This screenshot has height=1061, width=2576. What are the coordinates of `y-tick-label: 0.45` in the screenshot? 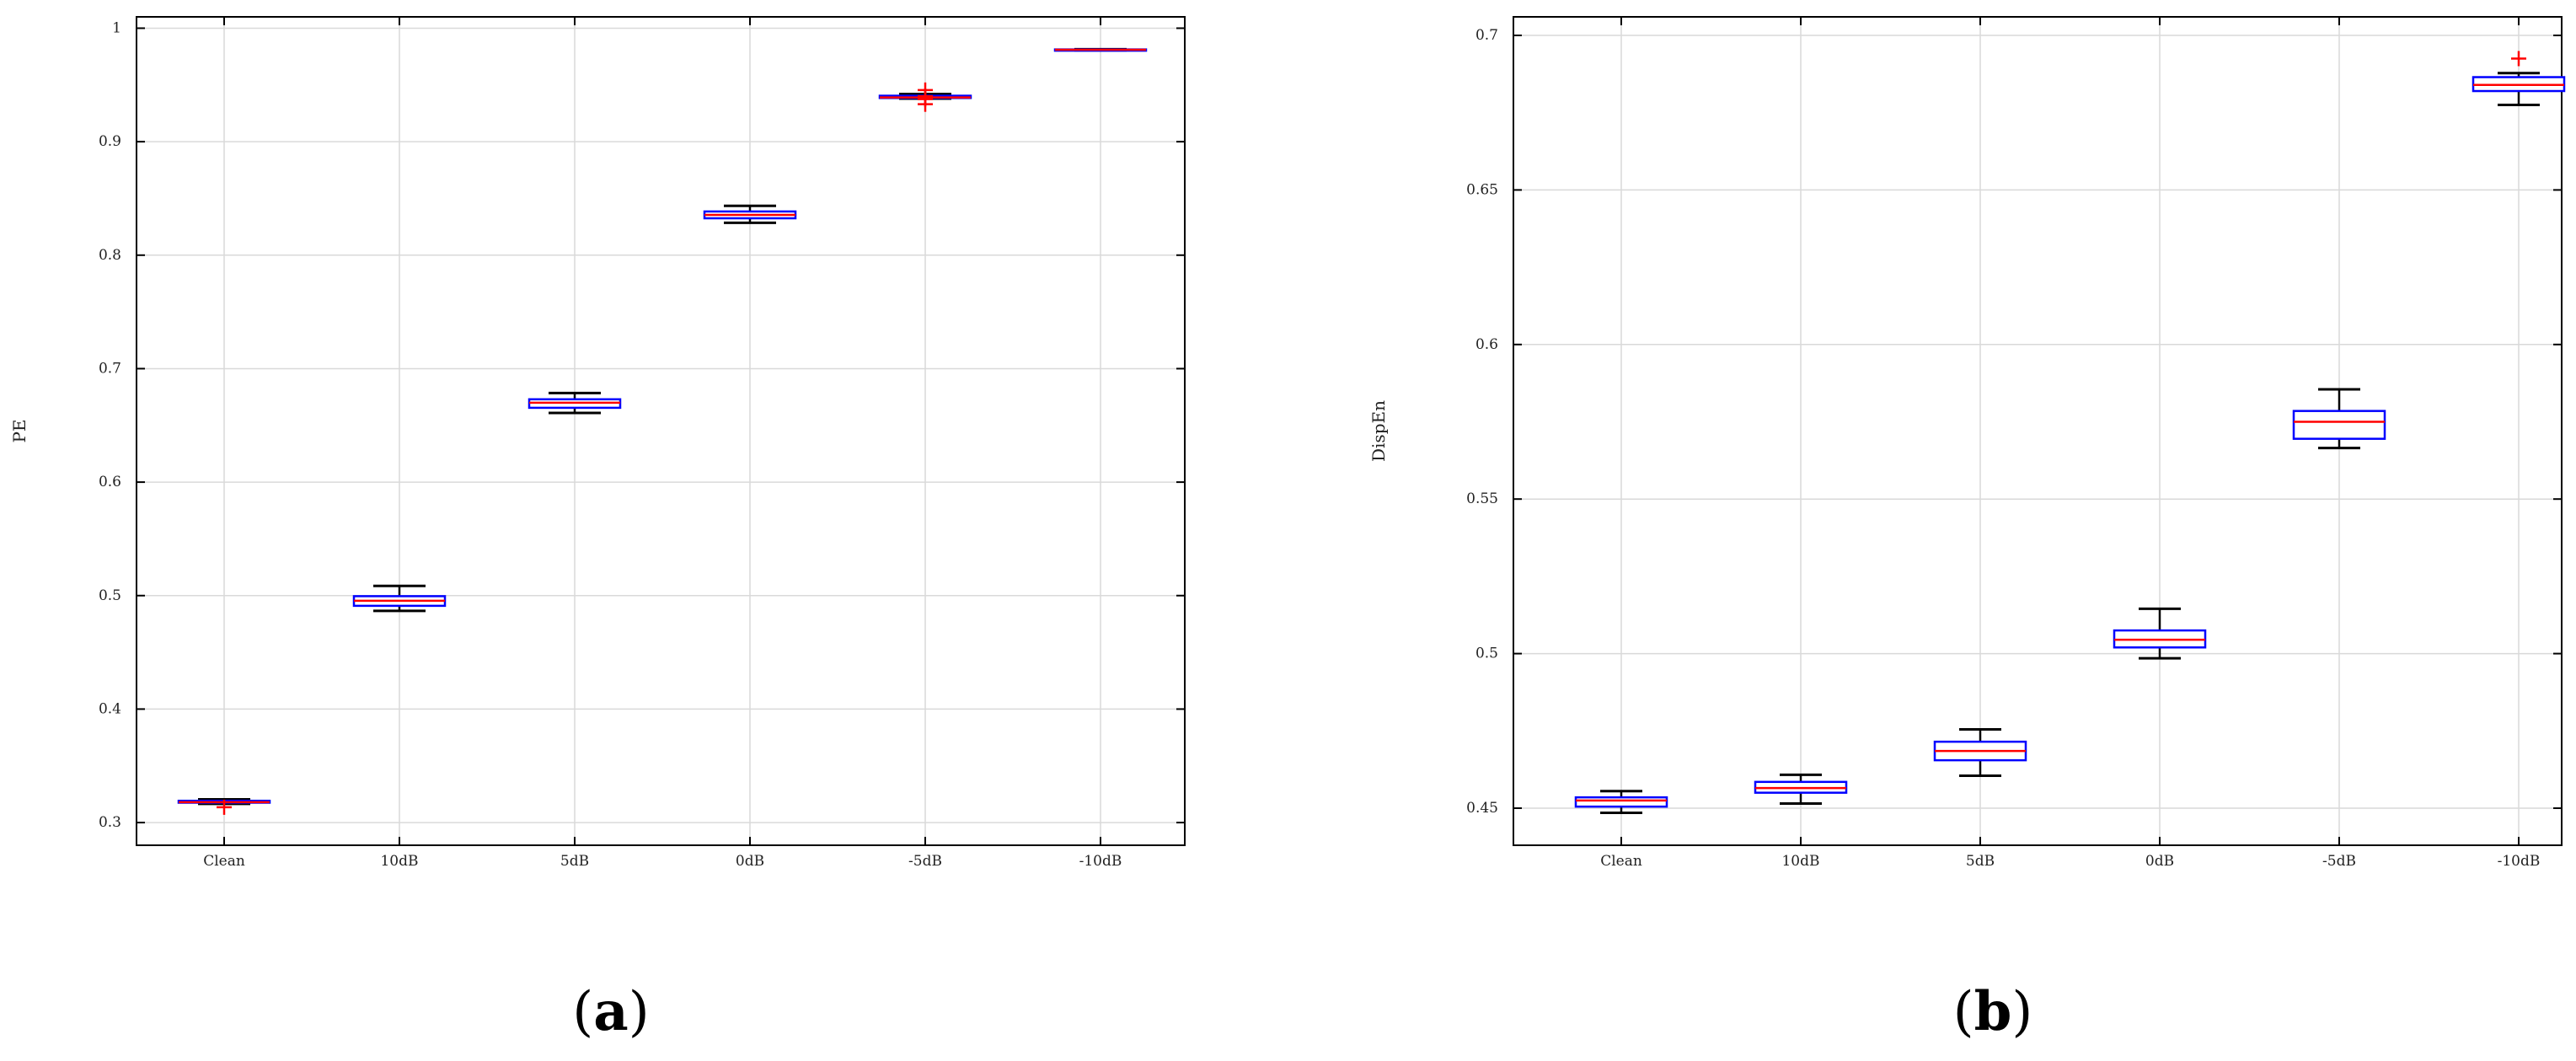 It's located at (1482, 808).